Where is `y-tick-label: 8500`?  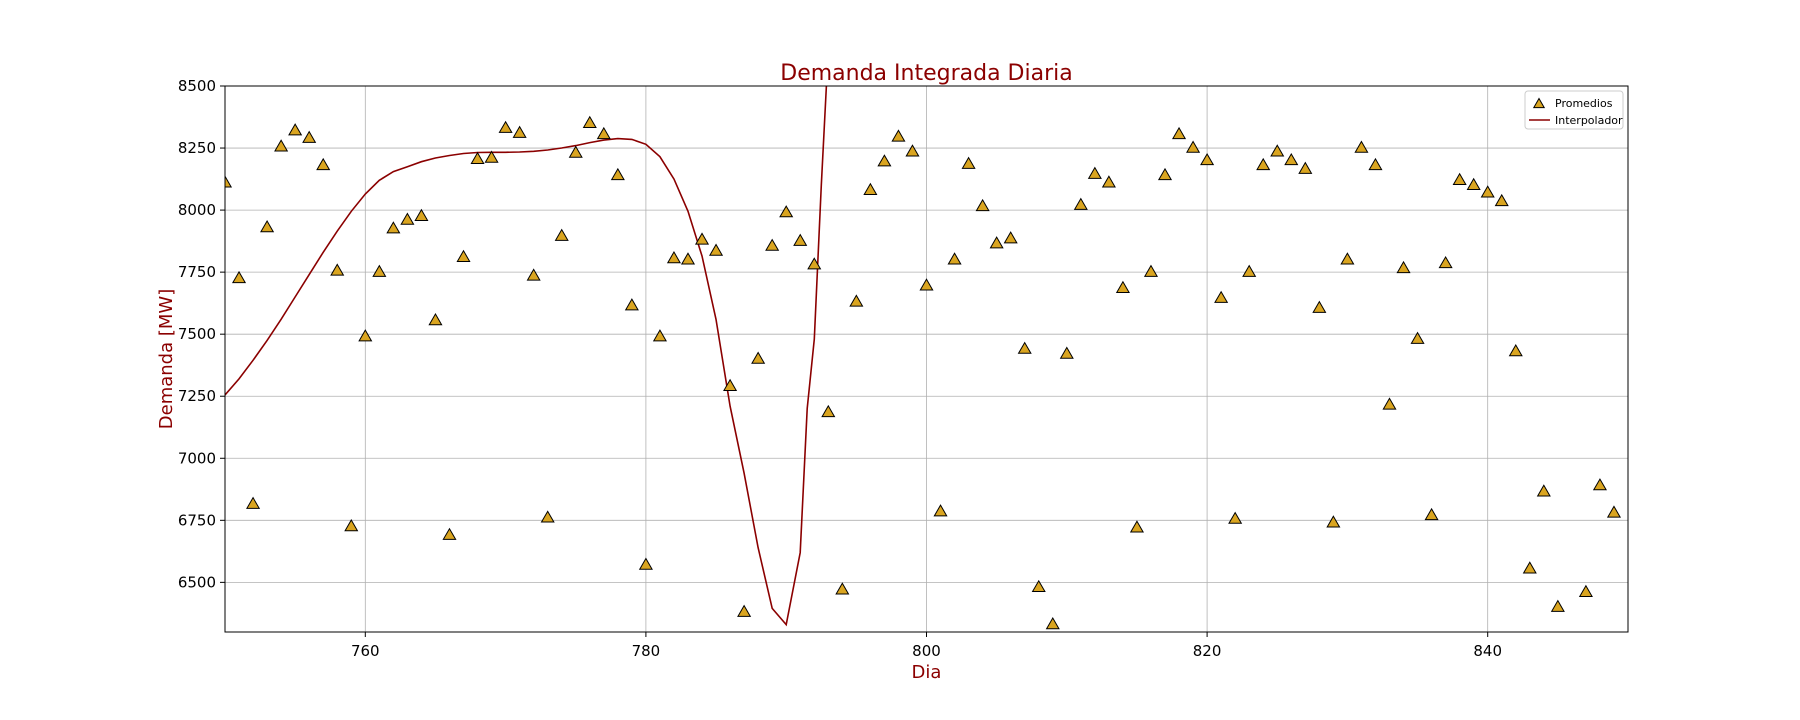
y-tick-label: 8500 is located at coordinates (197, 86).